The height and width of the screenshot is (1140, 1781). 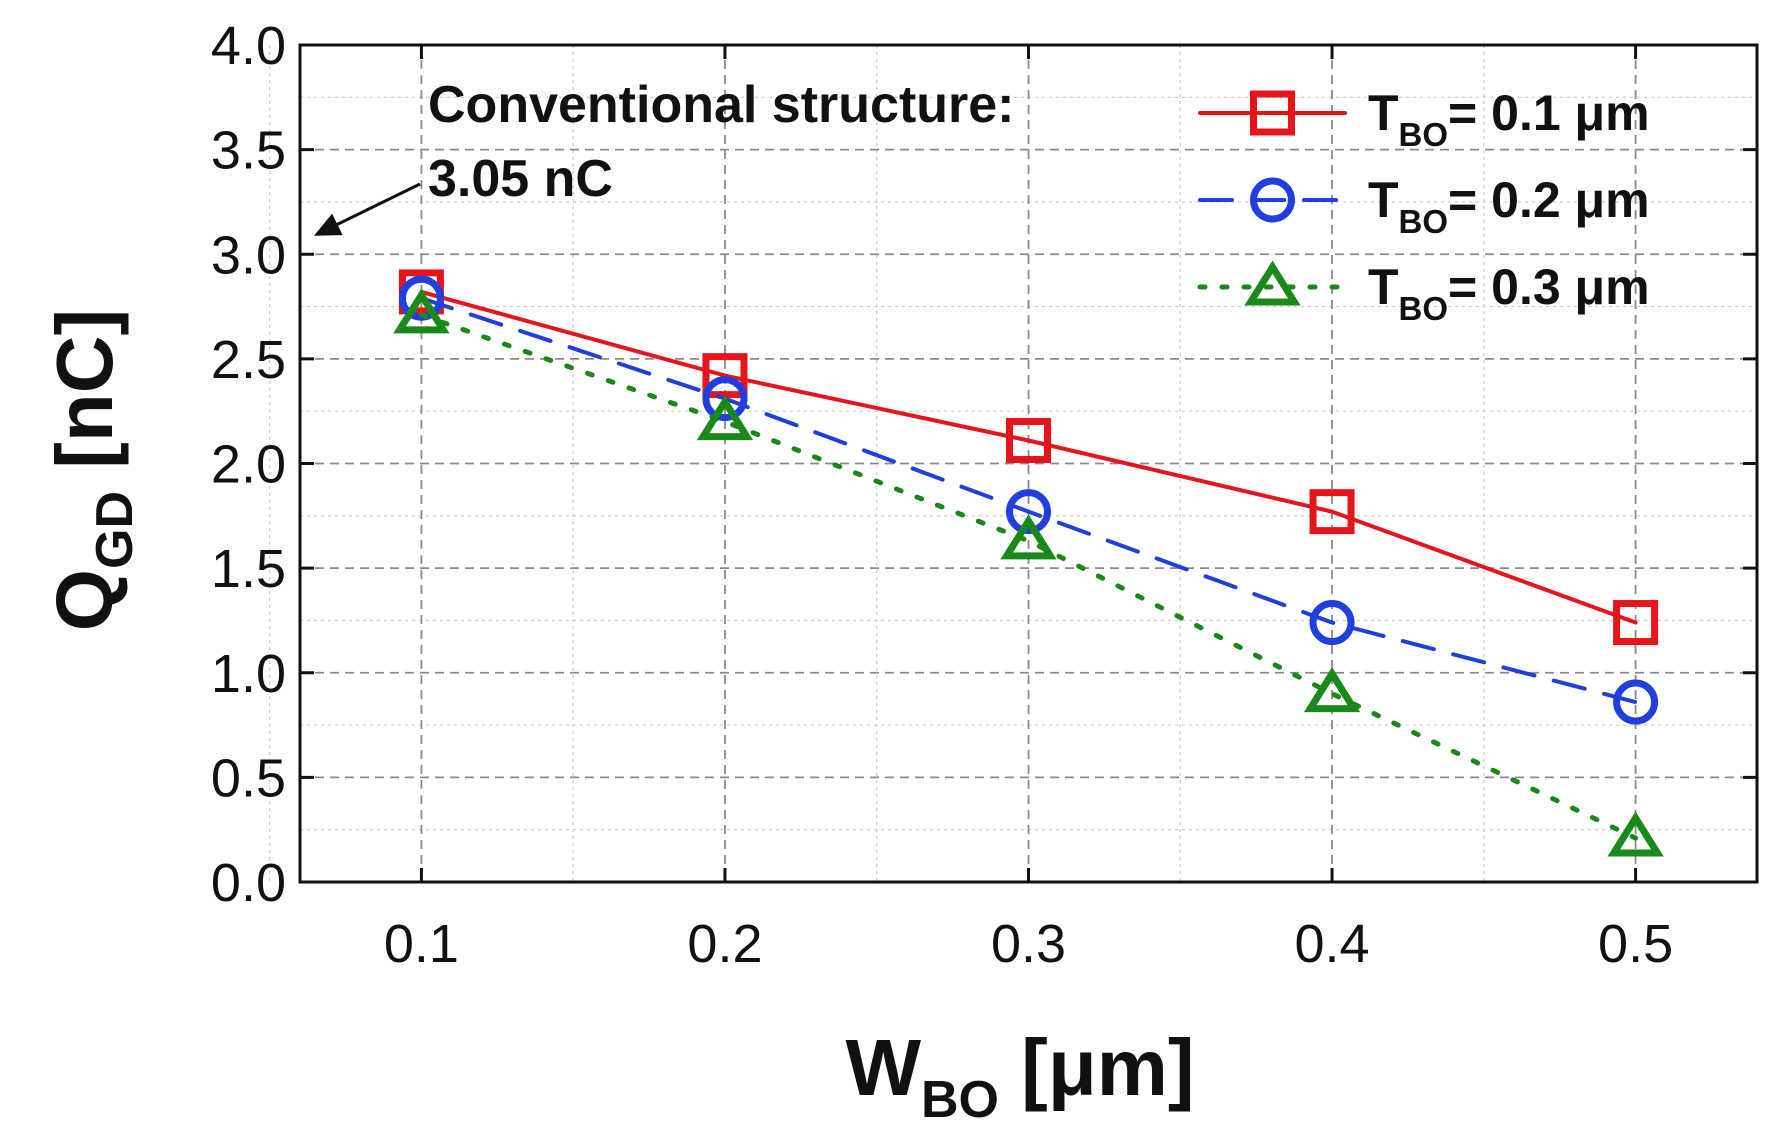 I want to click on x-tick-label: 0.3, so click(x=1028, y=944).